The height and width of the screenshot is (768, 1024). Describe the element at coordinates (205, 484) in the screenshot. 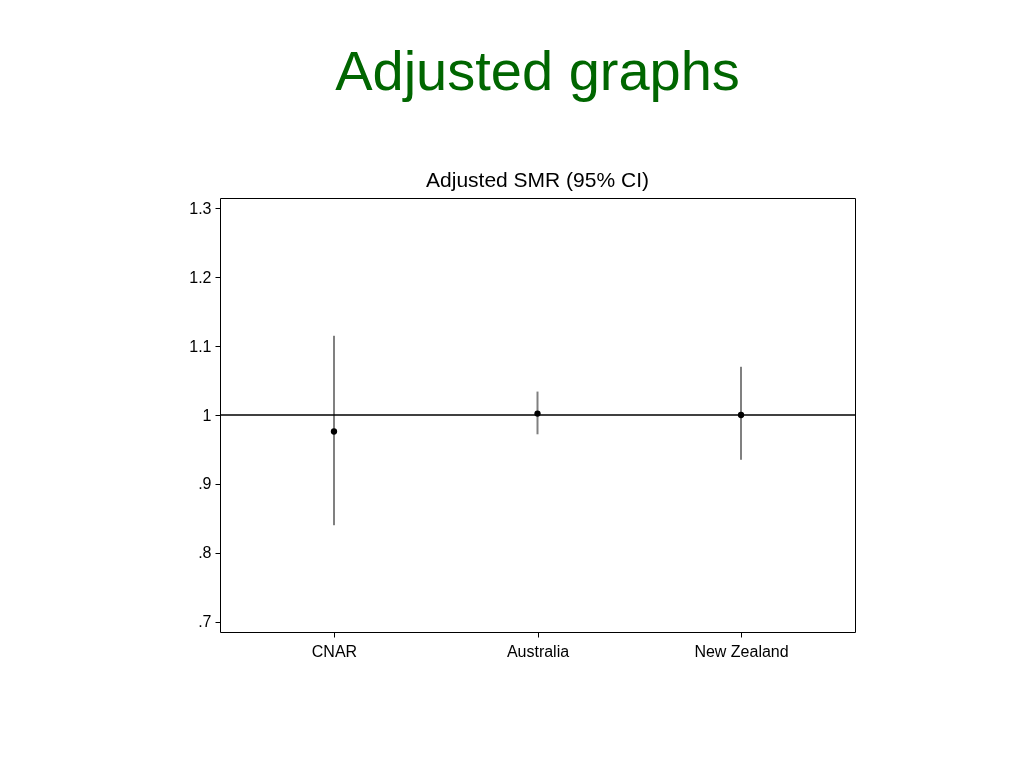

I see `y-tick-label: .9` at that location.